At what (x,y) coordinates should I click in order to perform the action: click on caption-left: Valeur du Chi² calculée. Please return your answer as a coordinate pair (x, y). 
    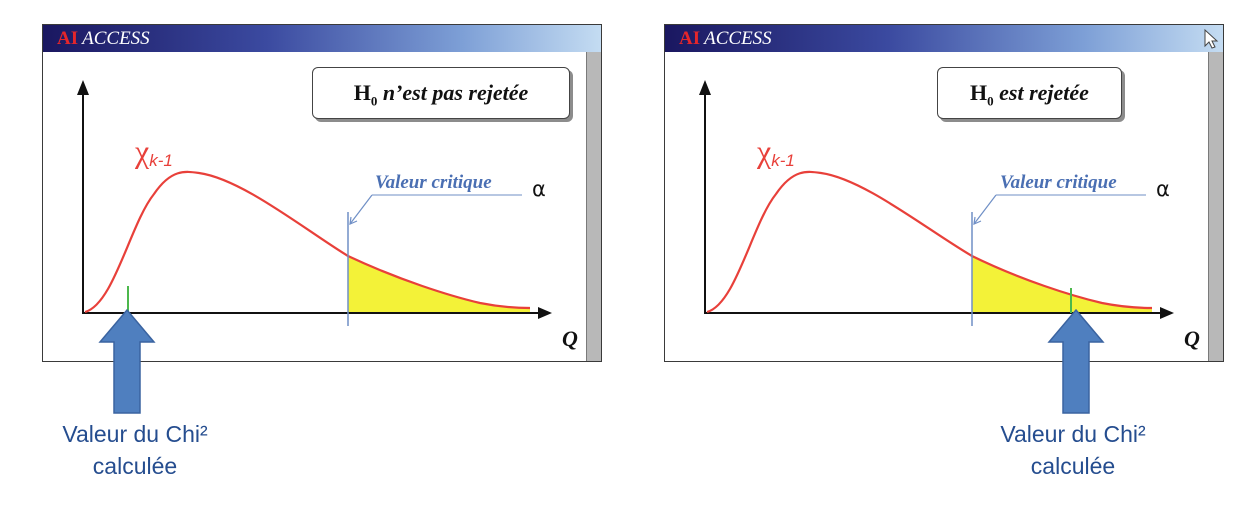
    Looking at the image, I should click on (142, 450).